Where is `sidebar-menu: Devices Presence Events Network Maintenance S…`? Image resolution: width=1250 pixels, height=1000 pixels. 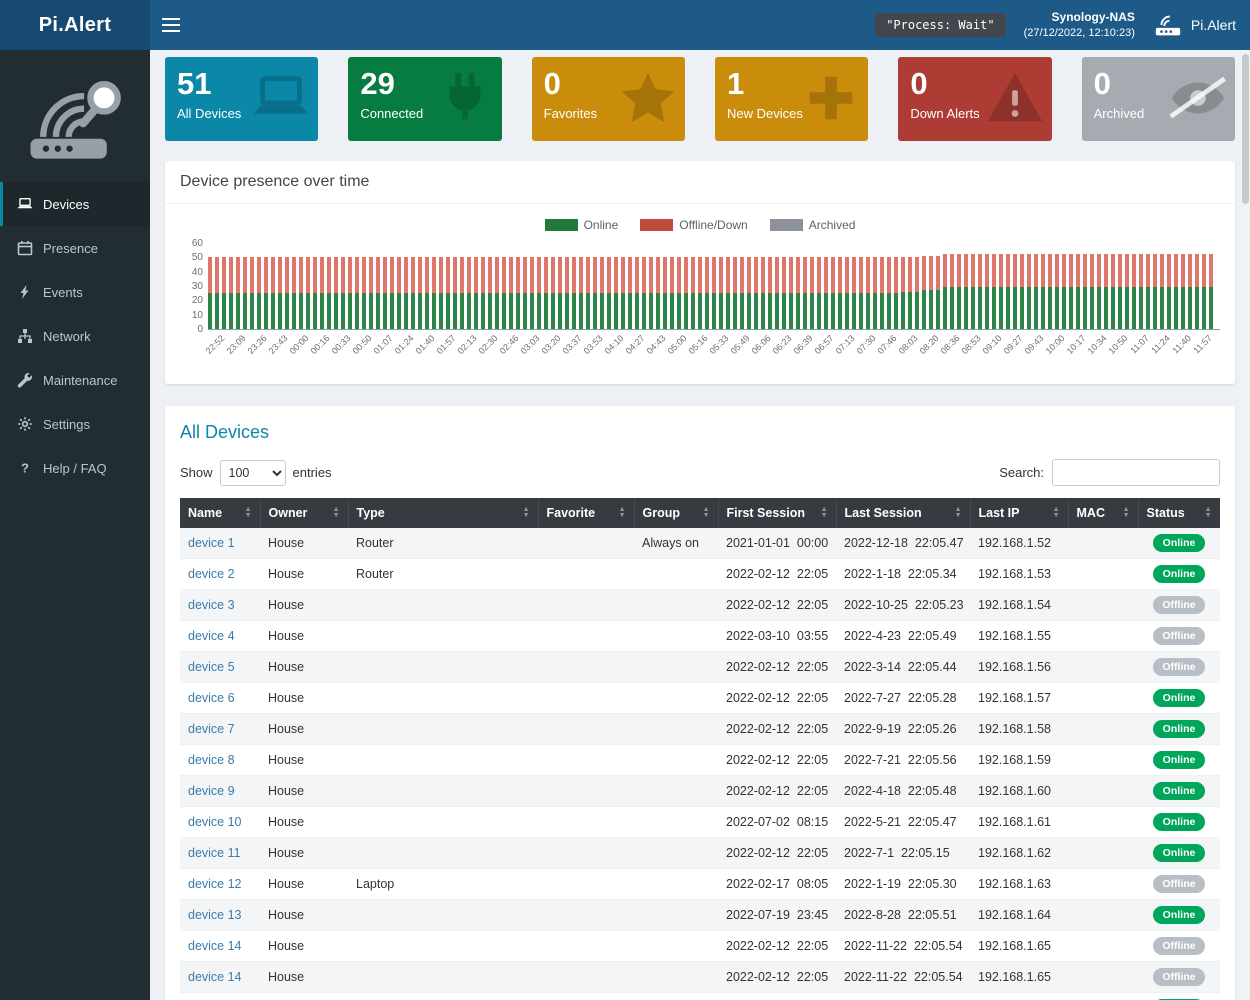 sidebar-menu: Devices Presence Events Network Maintenance S… is located at coordinates (75, 336).